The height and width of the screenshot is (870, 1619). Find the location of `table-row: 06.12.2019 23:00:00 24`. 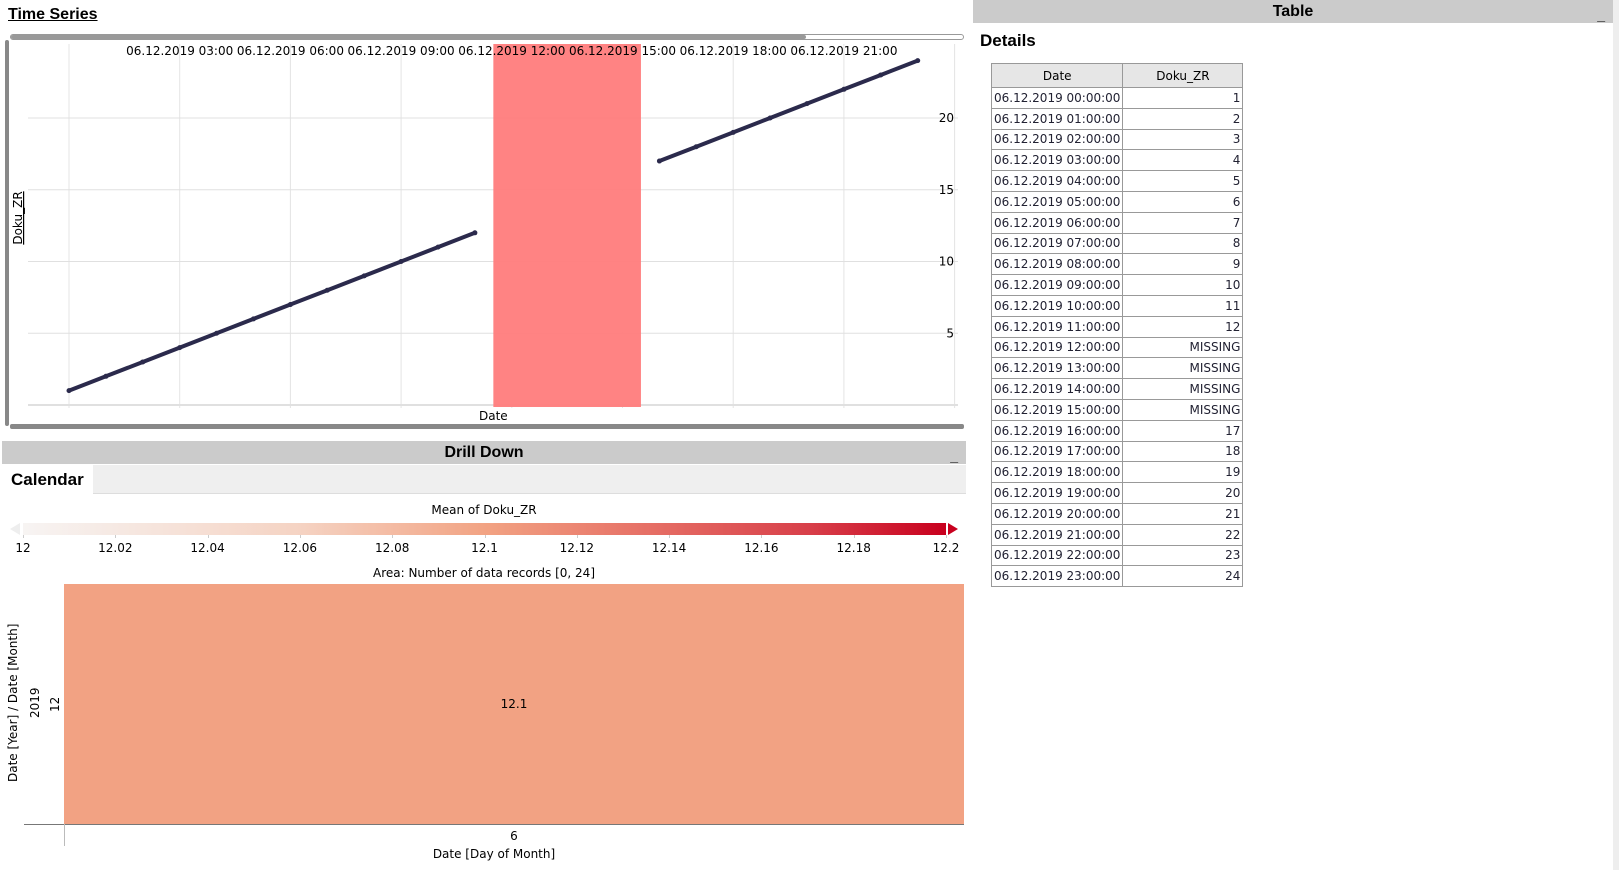

table-row: 06.12.2019 23:00:00 24 is located at coordinates (1117, 576).